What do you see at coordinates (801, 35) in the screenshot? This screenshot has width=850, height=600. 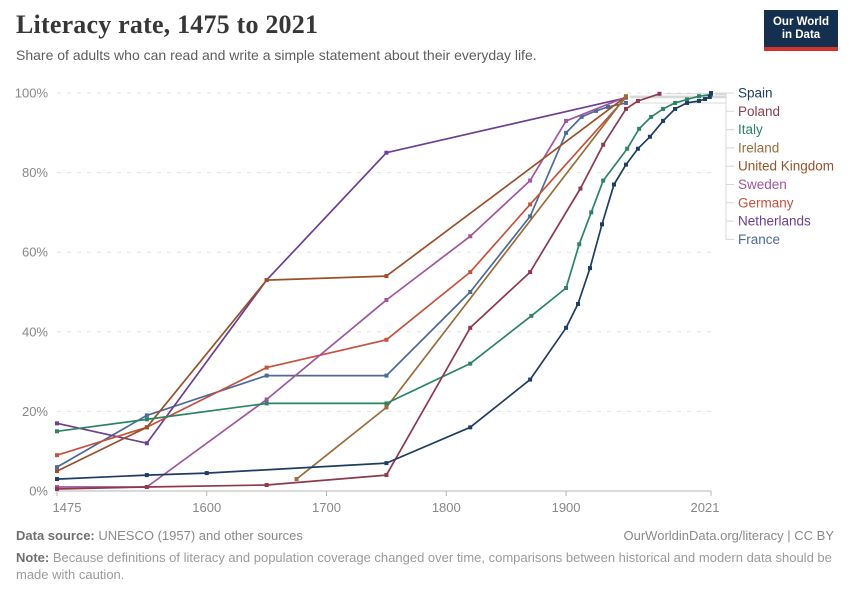 I see `owid-logo-line2: in Data` at bounding box center [801, 35].